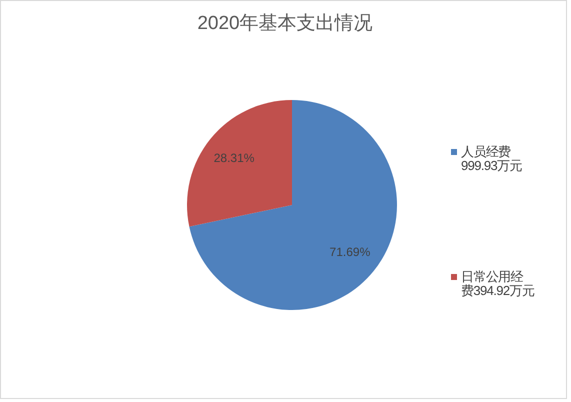 This screenshot has height=402, width=571. I want to click on chart-title: 2020年基本支出情况, so click(285, 23).